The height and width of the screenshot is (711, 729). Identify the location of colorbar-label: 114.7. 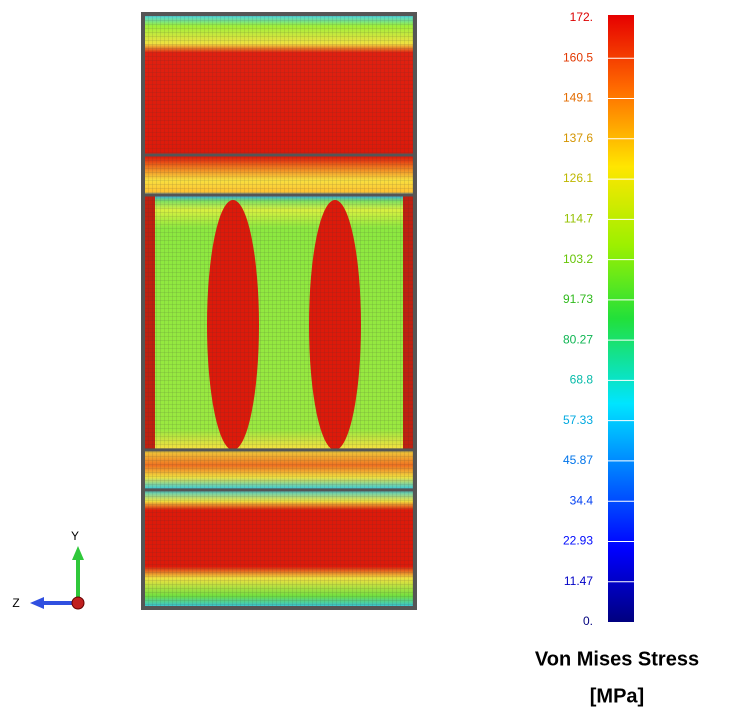
(578, 219).